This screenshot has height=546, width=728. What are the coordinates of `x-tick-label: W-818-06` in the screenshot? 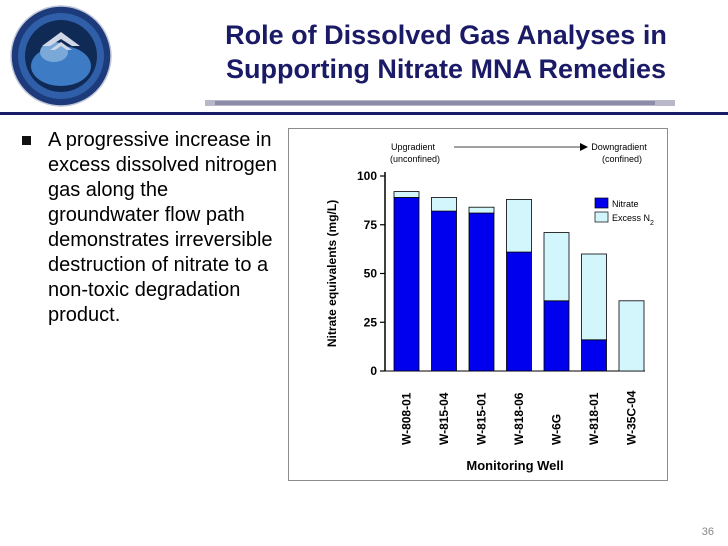 It's located at (519, 418).